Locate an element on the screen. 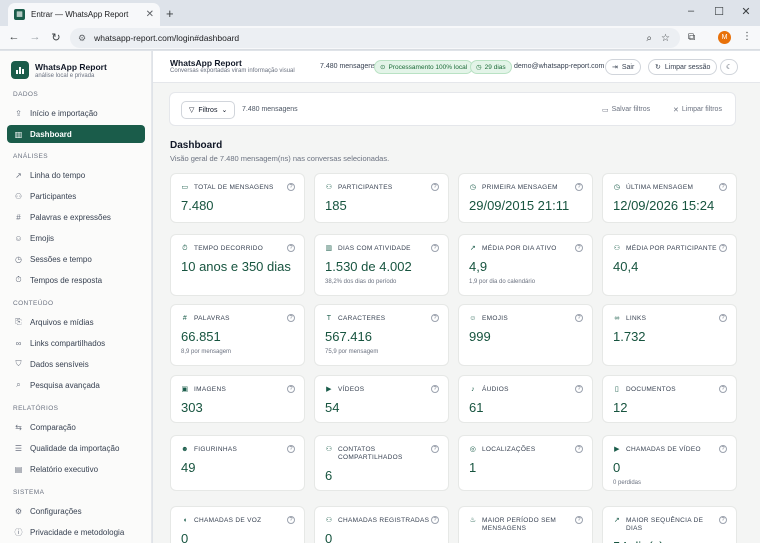 Image resolution: width=760 pixels, height=543 pixels. metric-card-participantes: ⚇ PARTICIPANTES? 185 is located at coordinates (381, 198).